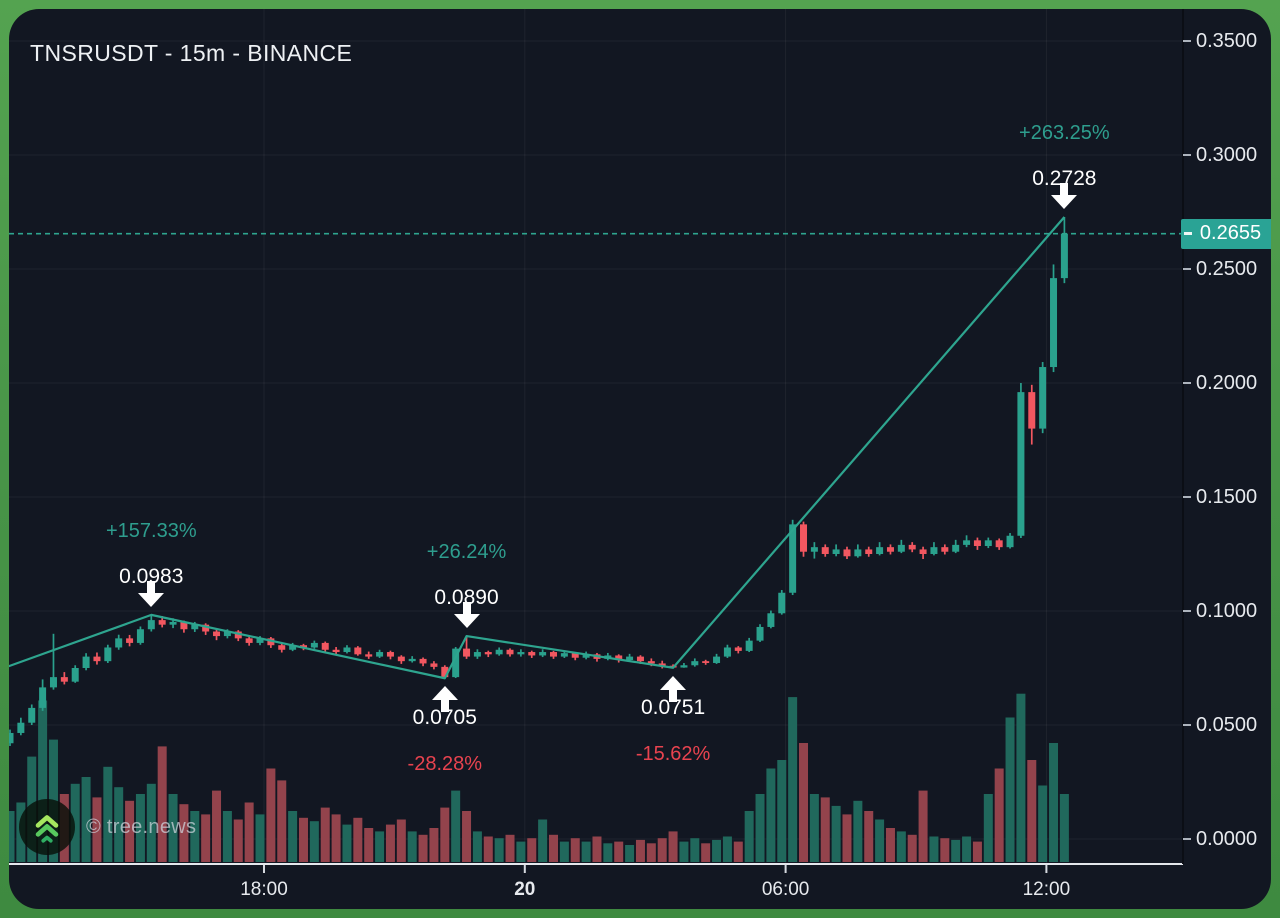  What do you see at coordinates (1227, 497) in the screenshot?
I see `price-tick-label: 0.1500` at bounding box center [1227, 497].